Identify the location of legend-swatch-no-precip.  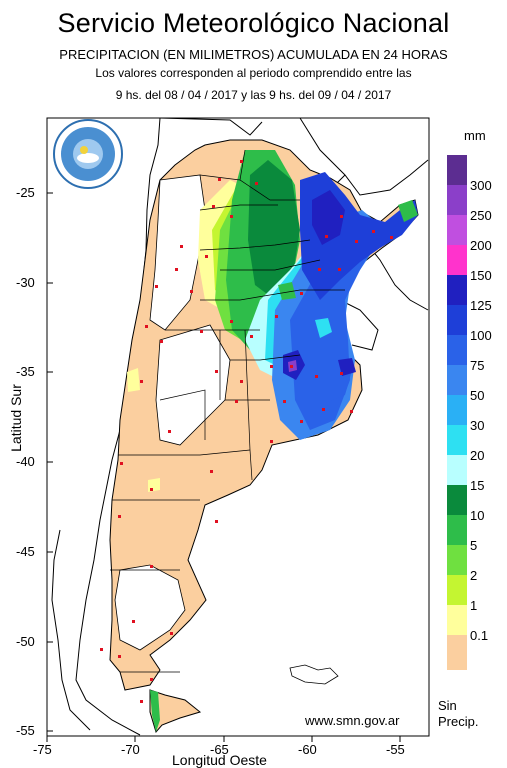
(457, 652).